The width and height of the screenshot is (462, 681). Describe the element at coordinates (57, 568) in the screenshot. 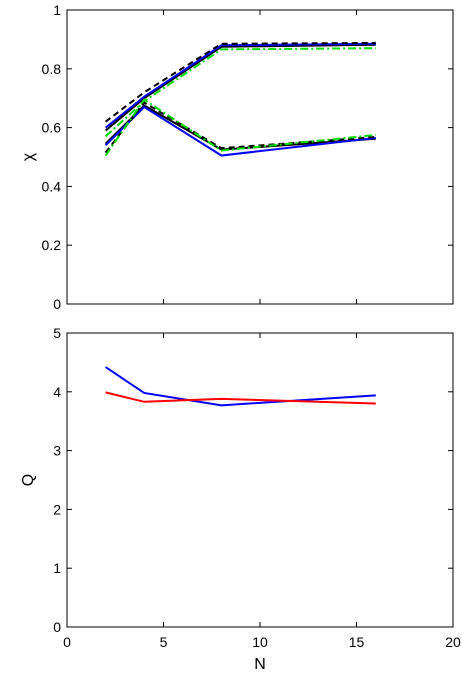

I see `q-y-tick-label: 1` at that location.